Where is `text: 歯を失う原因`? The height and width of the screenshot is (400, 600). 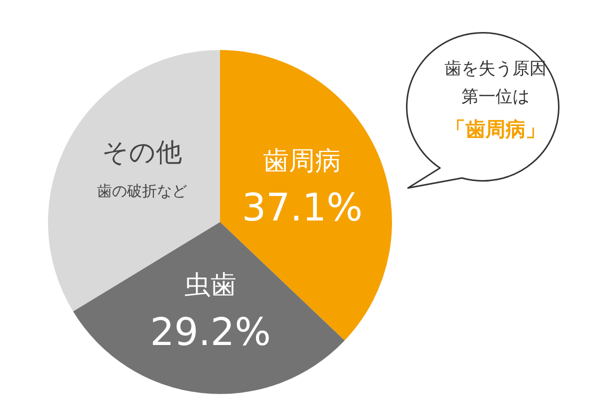 text: 歯を失う原因 is located at coordinates (496, 69).